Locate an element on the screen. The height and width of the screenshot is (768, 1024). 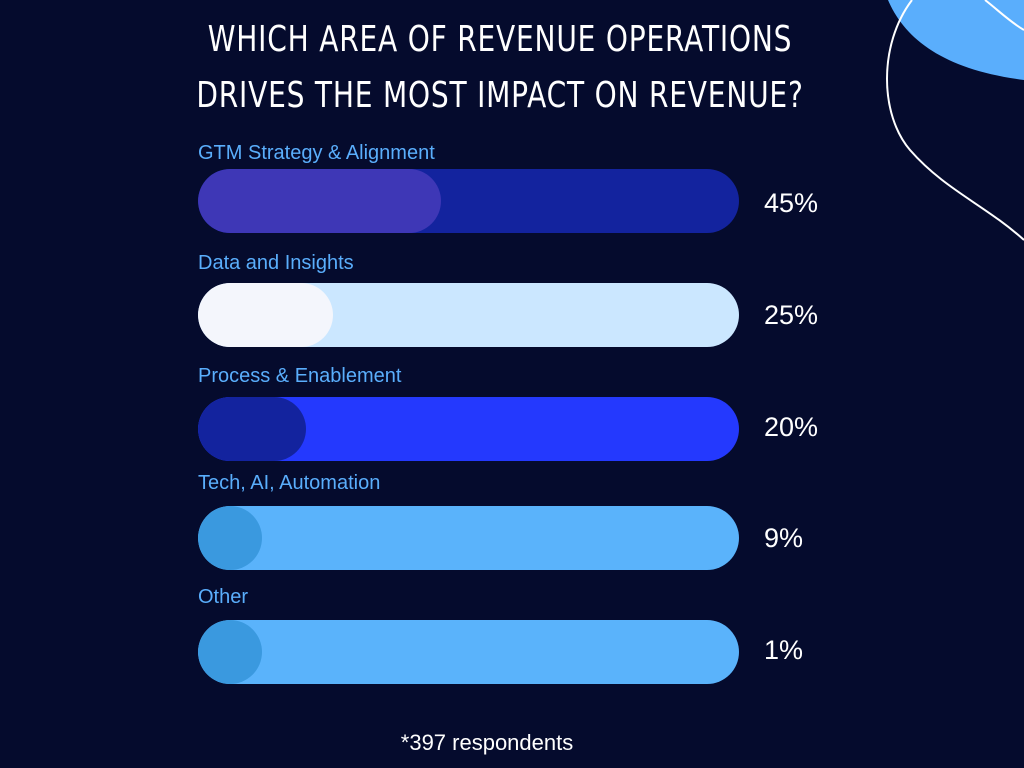
bar-value-label: 45% is located at coordinates (791, 203).